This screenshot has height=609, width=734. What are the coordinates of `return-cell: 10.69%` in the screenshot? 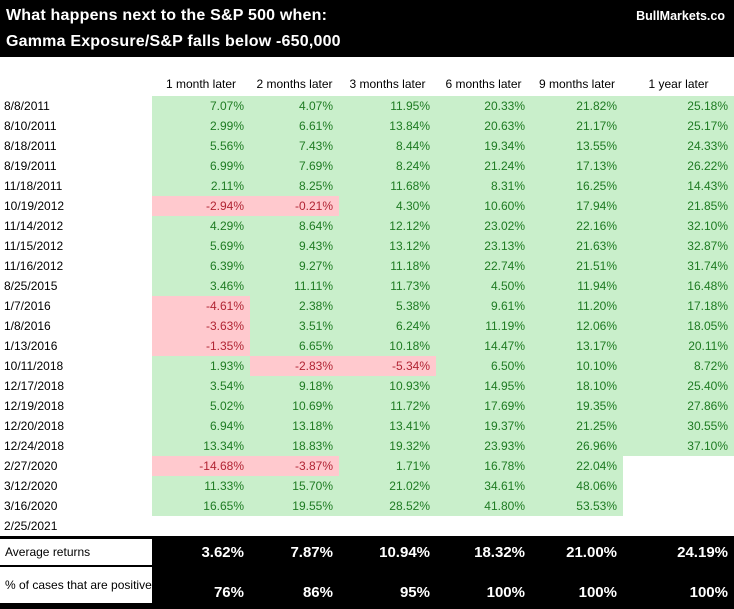 It's located at (294, 406).